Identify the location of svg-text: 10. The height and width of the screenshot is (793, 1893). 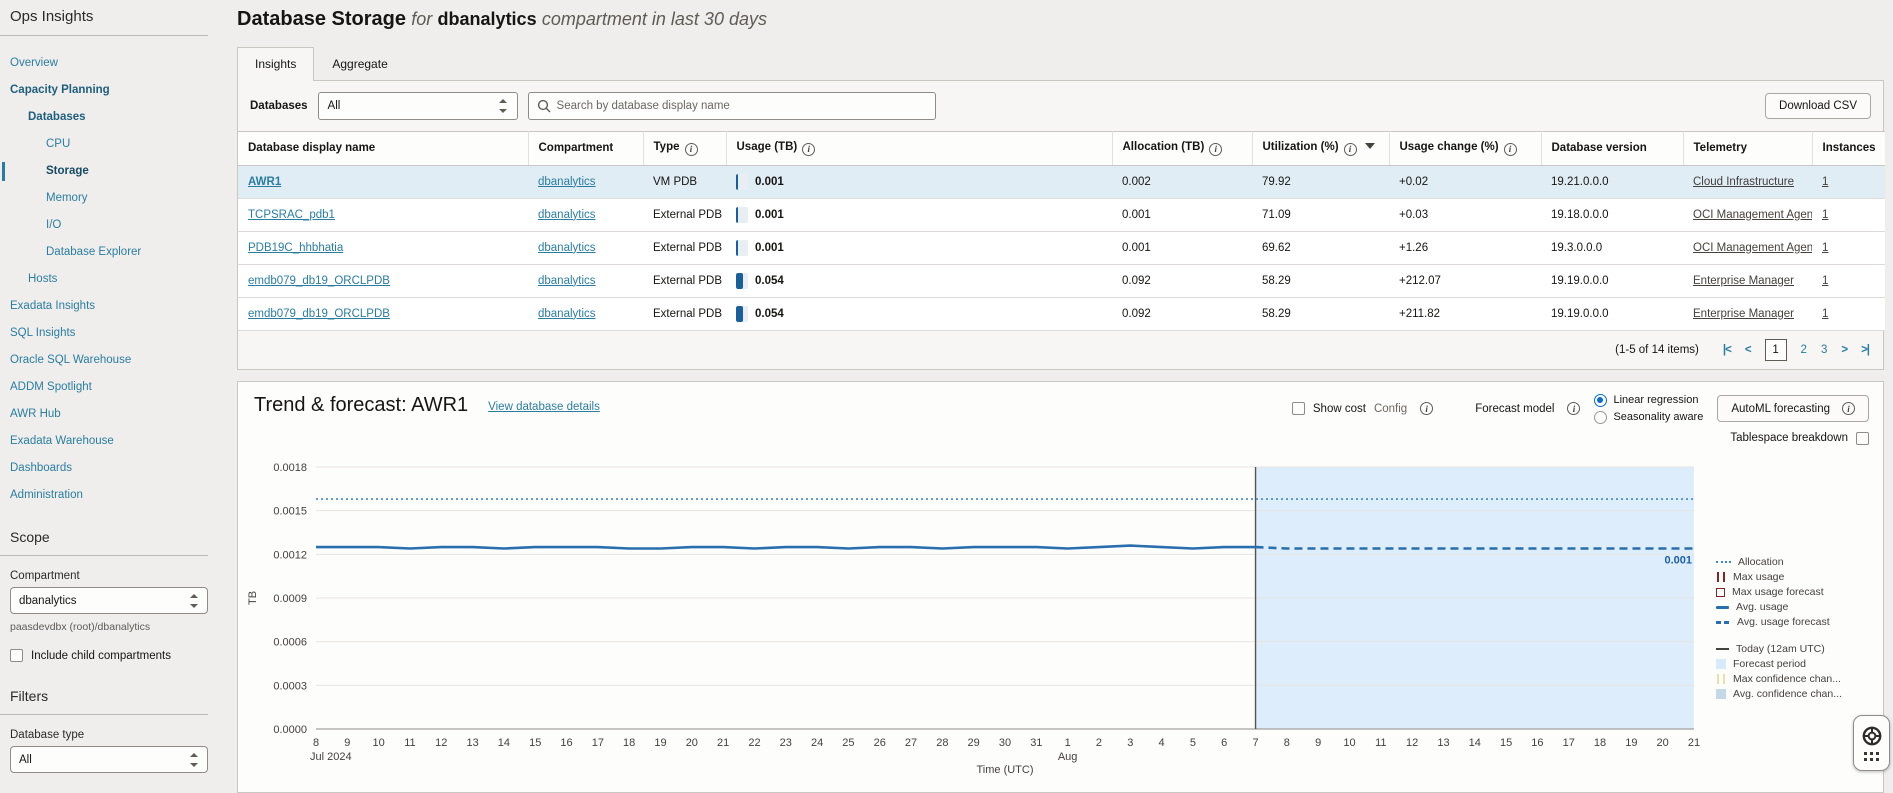
(1349, 743).